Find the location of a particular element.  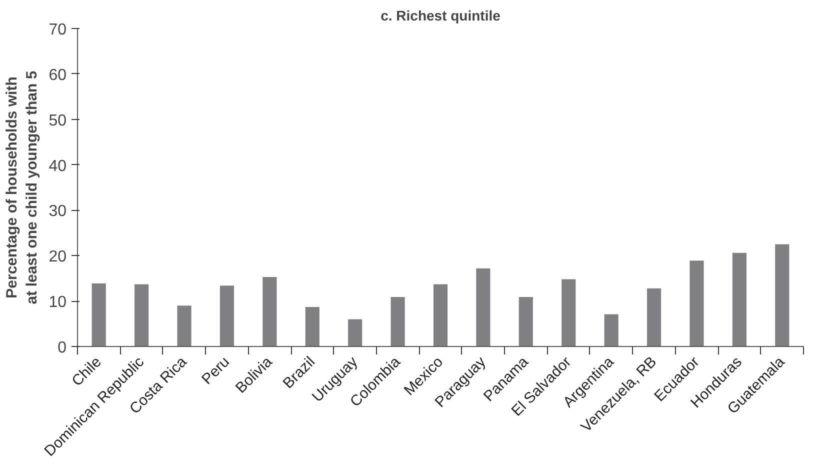

y-tick-label: 30 is located at coordinates (57, 211).